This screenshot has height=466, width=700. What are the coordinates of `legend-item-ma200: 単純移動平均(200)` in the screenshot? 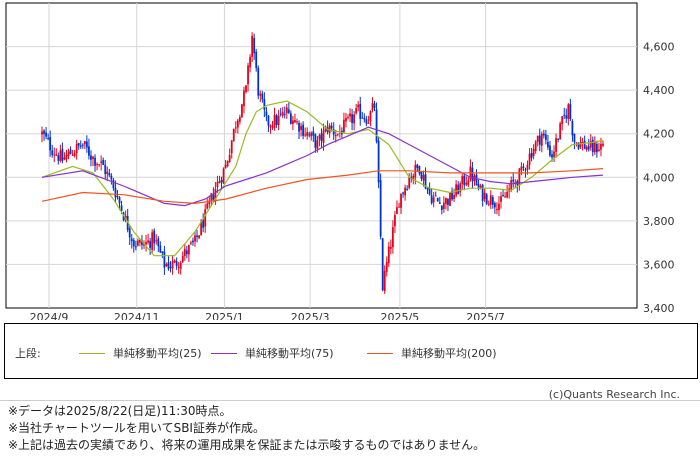 It's located at (432, 353).